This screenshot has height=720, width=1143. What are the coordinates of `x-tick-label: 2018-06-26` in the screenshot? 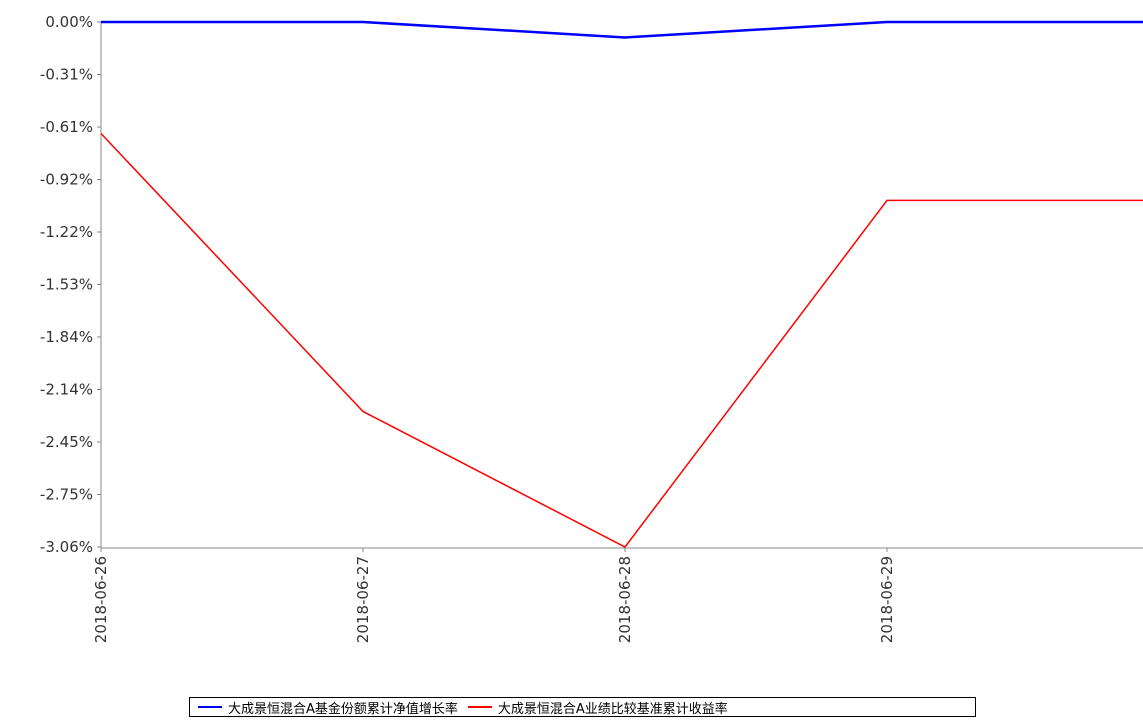 It's located at (101, 599).